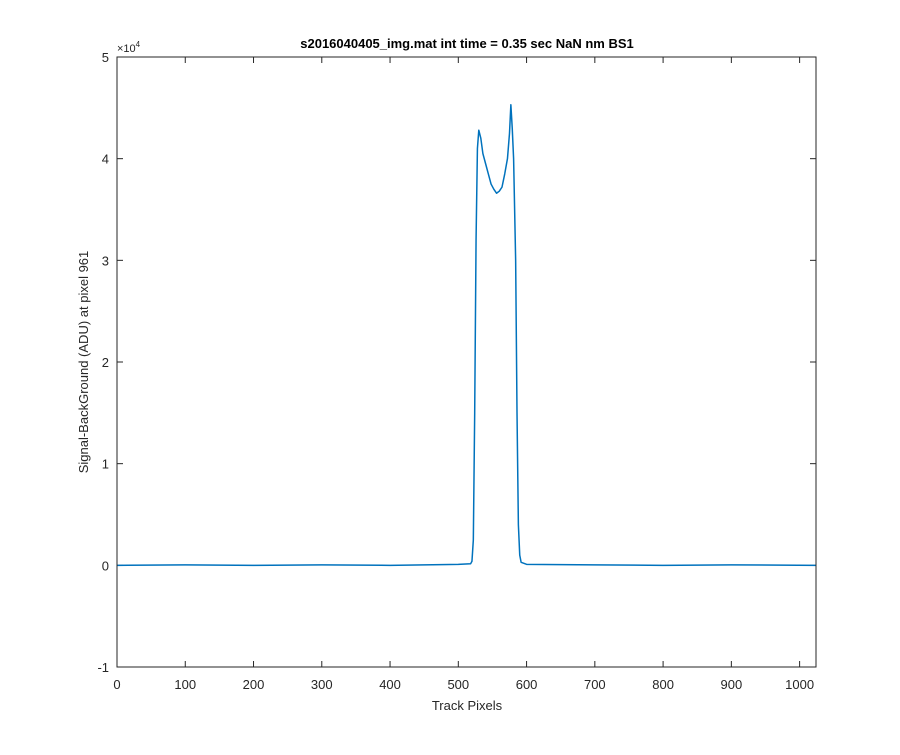 The width and height of the screenshot is (900, 755). Describe the element at coordinates (105, 565) in the screenshot. I see `y-tick-label: 0` at that location.